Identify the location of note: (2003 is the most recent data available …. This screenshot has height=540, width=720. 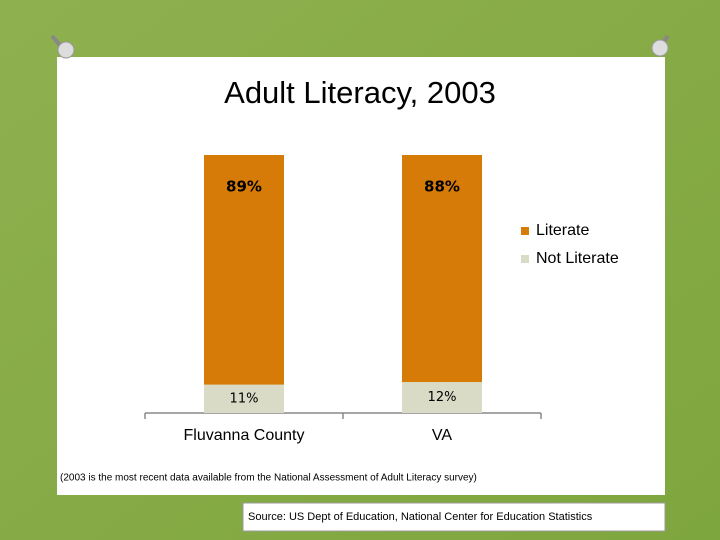
(268, 478).